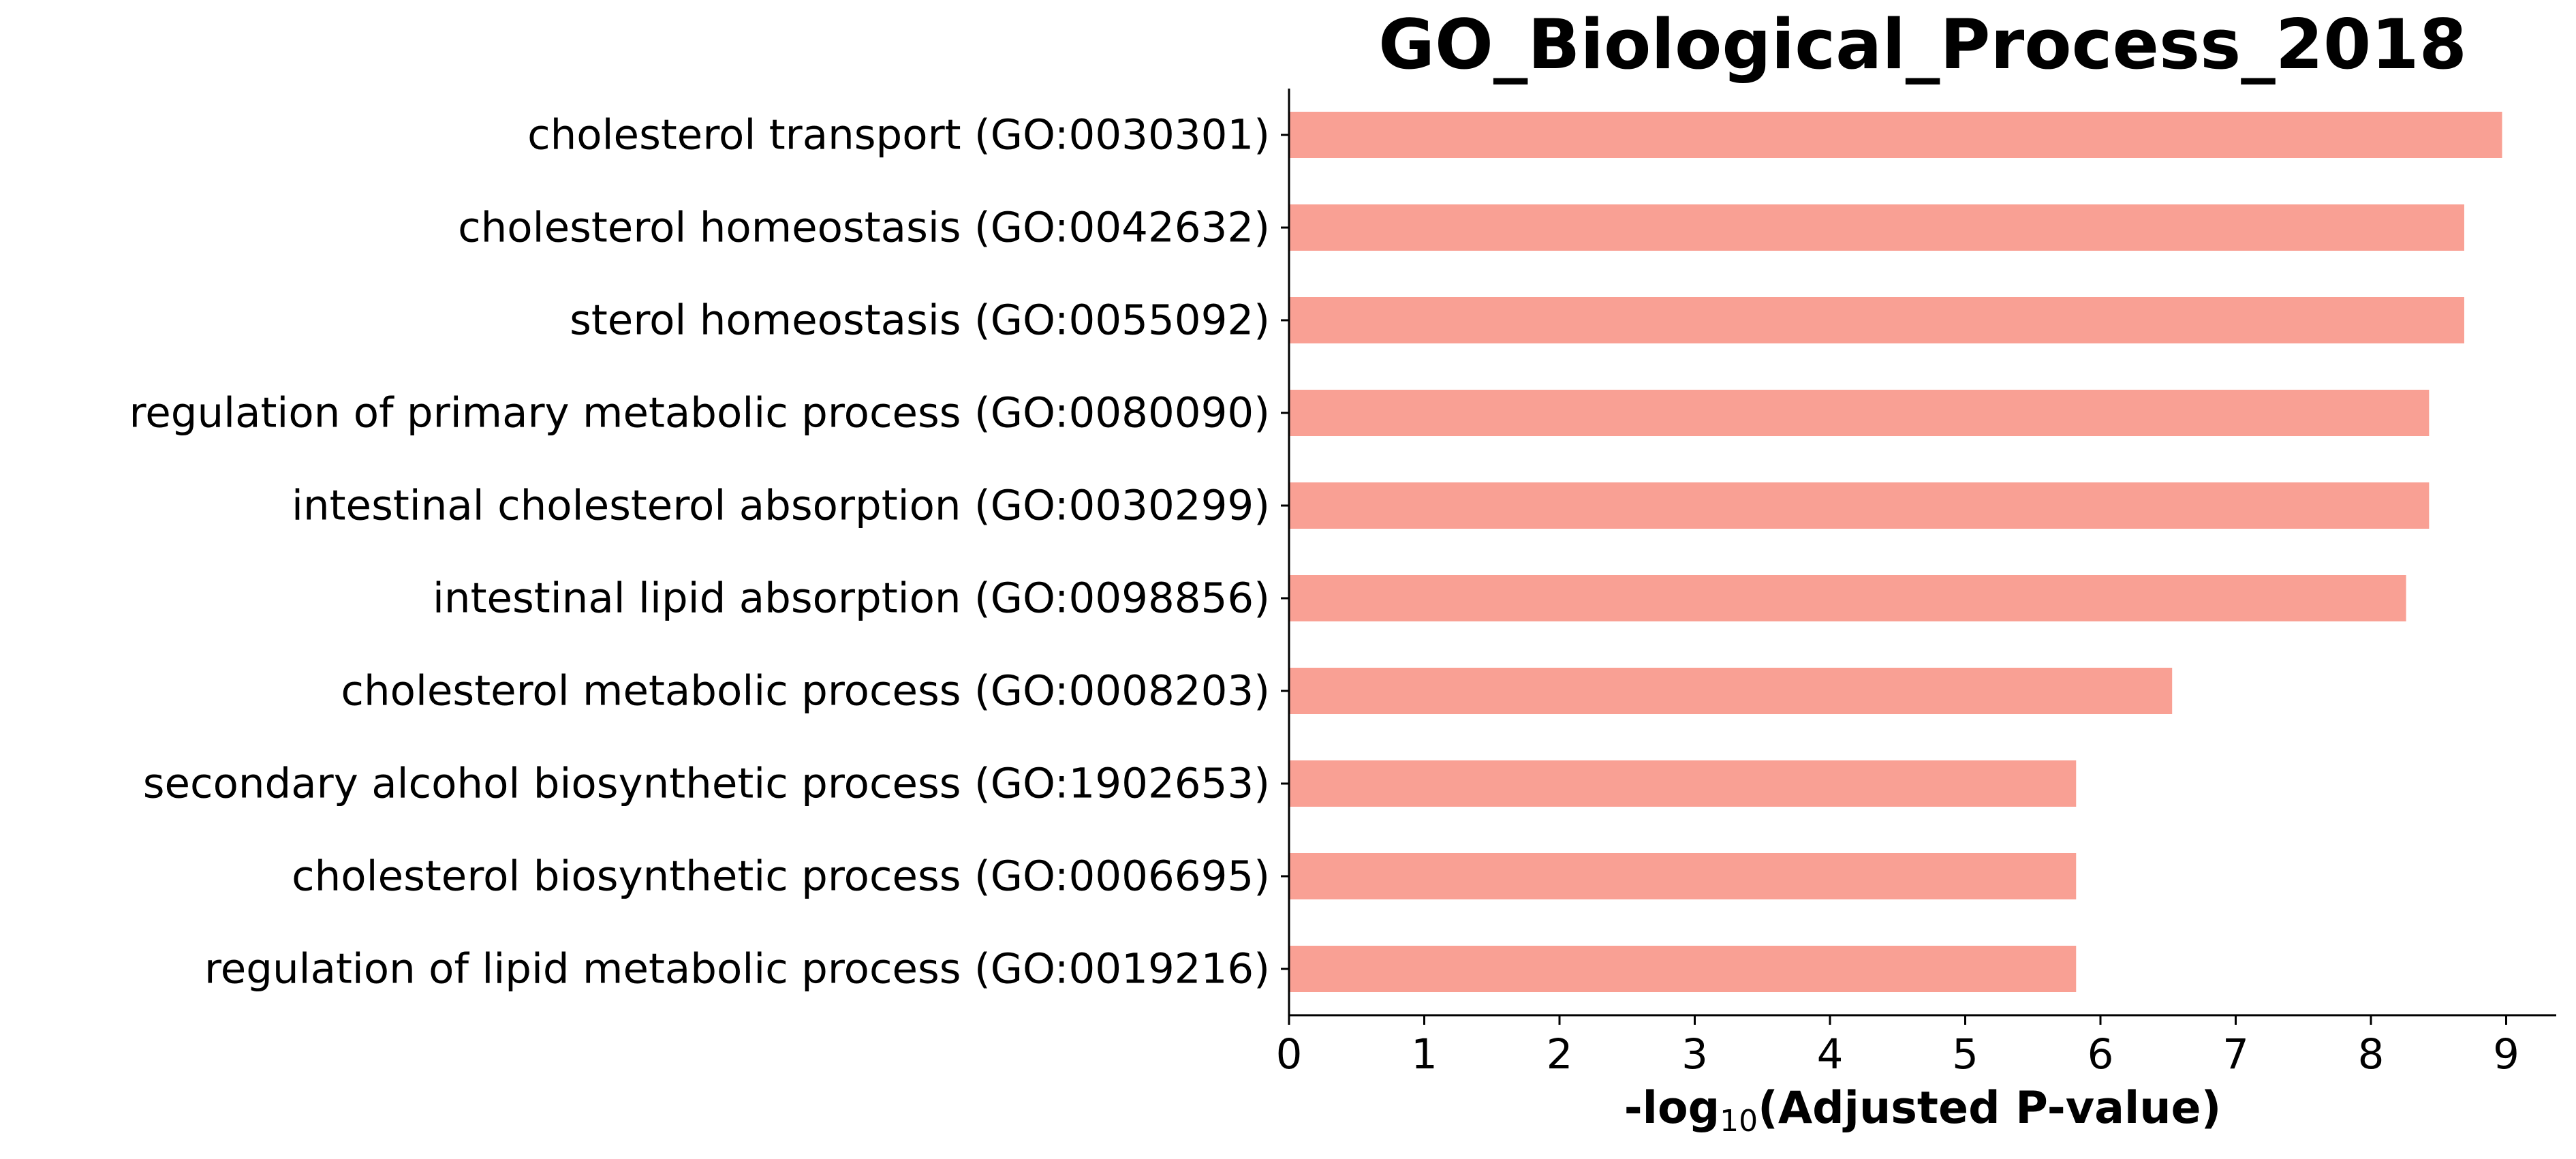  What do you see at coordinates (1285, 552) in the screenshot?
I see `y-ticks-group` at bounding box center [1285, 552].